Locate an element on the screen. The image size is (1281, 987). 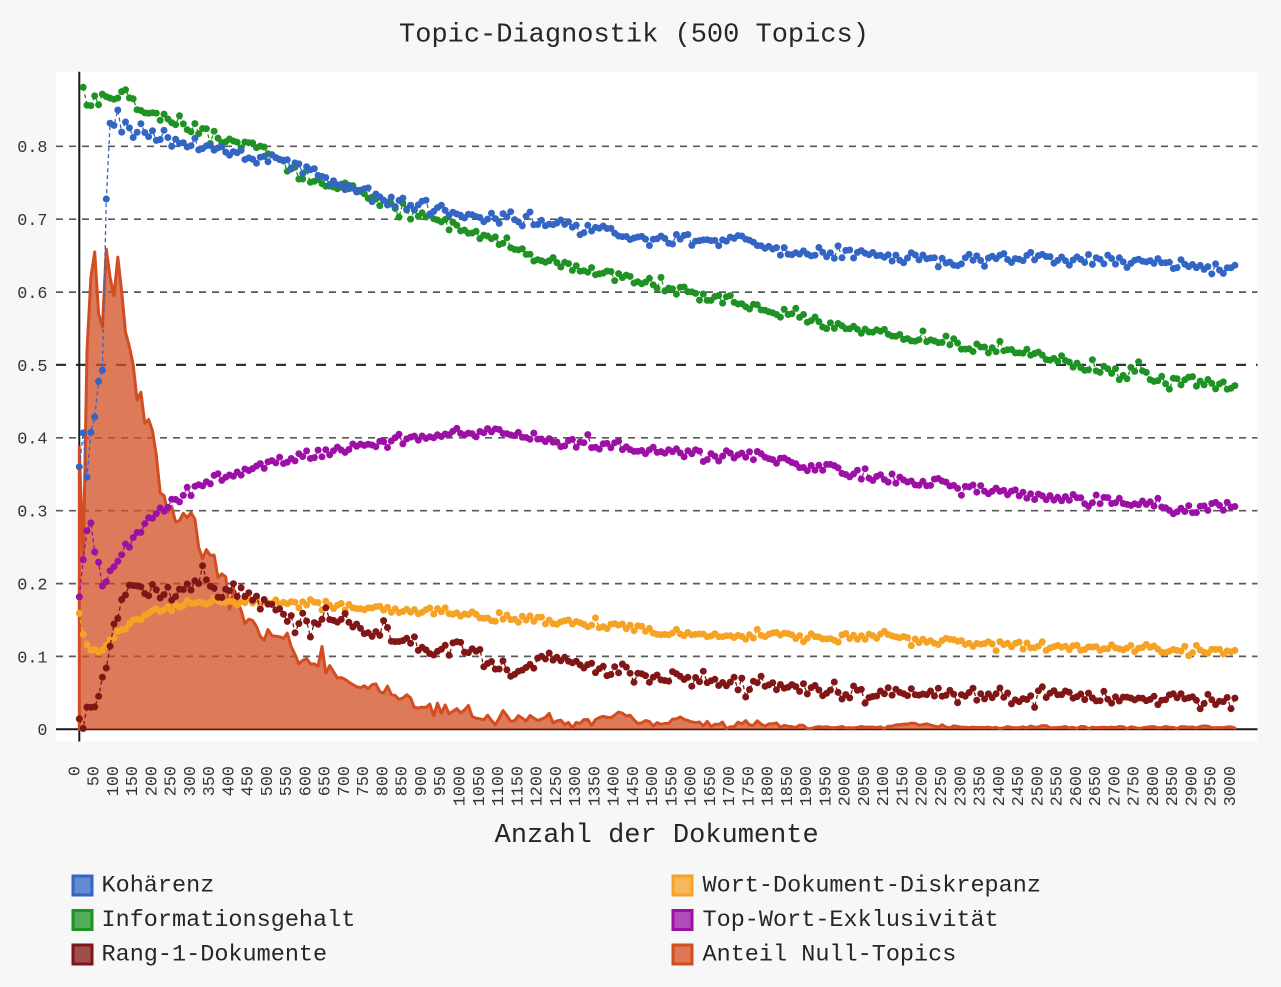
svg-text: 1200 is located at coordinates (538, 786).